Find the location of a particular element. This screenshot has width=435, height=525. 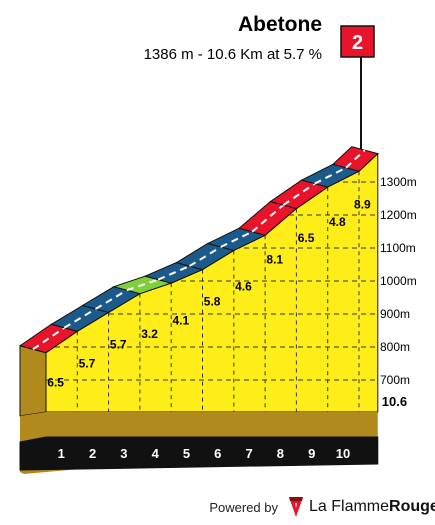

km-marker-2: 2 is located at coordinates (92, 453).